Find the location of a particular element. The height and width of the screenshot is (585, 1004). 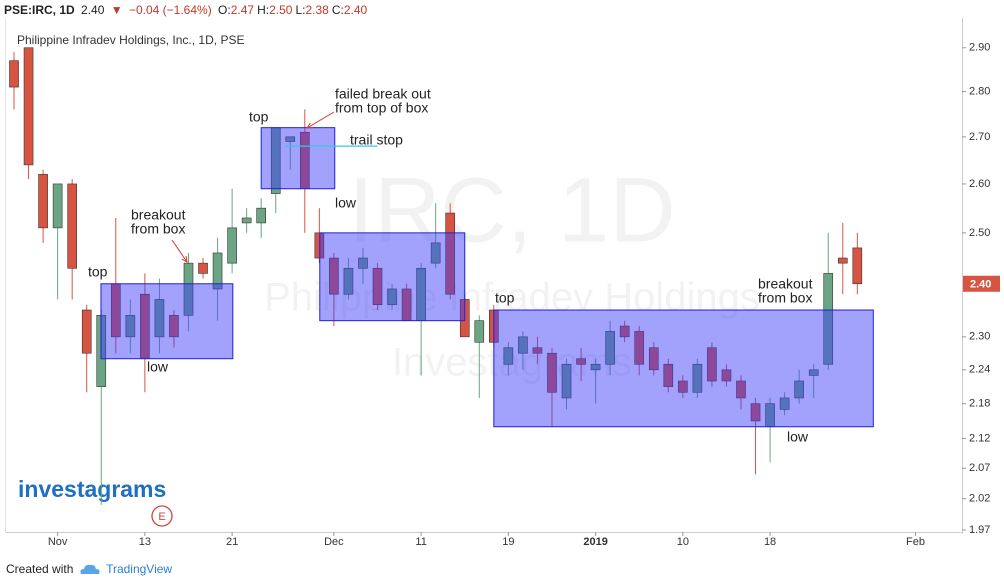

x-tick-label: Feb is located at coordinates (915, 542).